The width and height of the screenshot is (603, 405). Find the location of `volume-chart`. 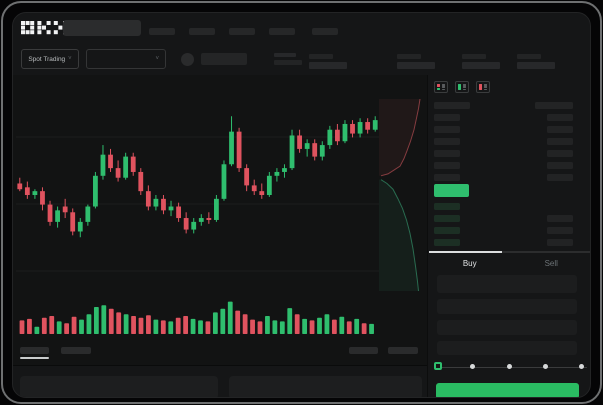

volume-chart is located at coordinates (197, 316).